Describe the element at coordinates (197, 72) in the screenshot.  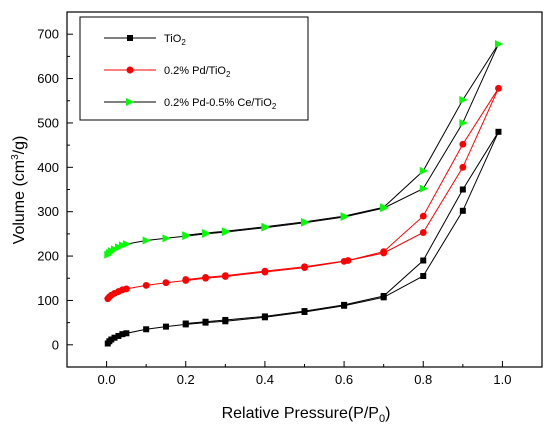
I see `legend-label-pd-tio2: 0.2% Pd/TiO2` at that location.